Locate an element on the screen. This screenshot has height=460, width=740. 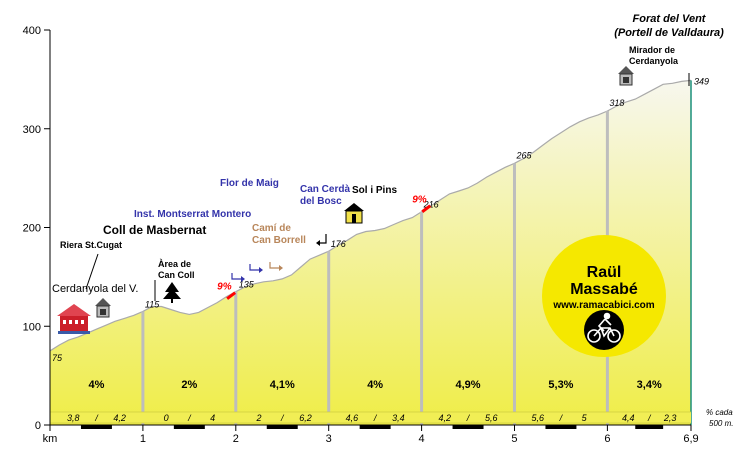
half-grade-first: 4,6 is located at coordinates (352, 418).